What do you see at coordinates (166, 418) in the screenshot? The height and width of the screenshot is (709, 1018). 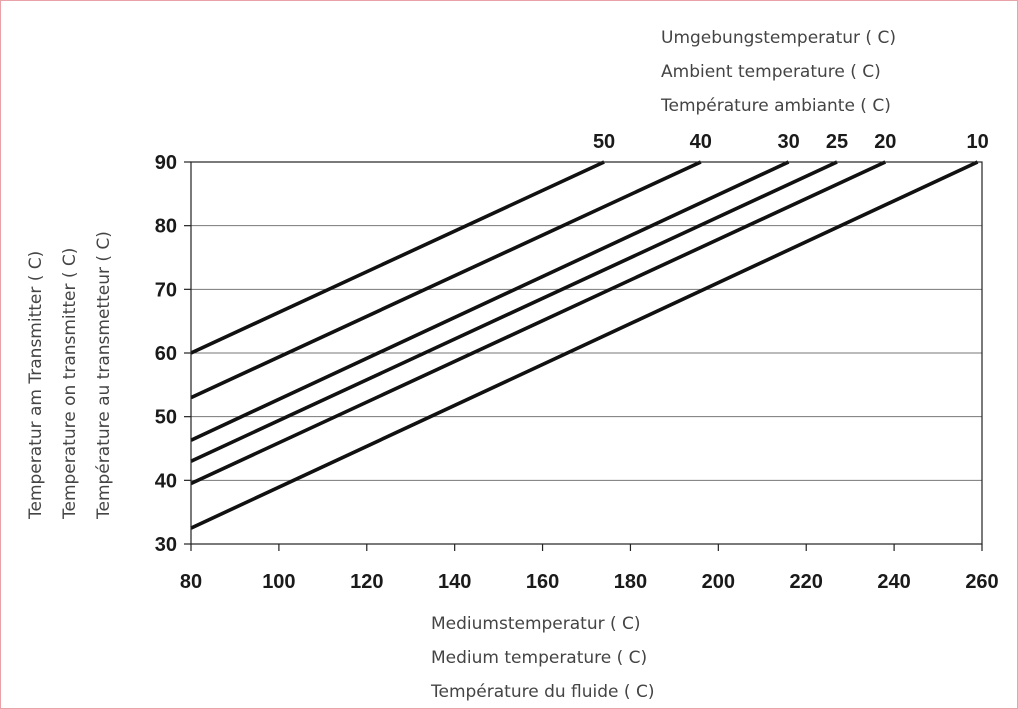 I see `y-tick-label-50: 50` at bounding box center [166, 418].